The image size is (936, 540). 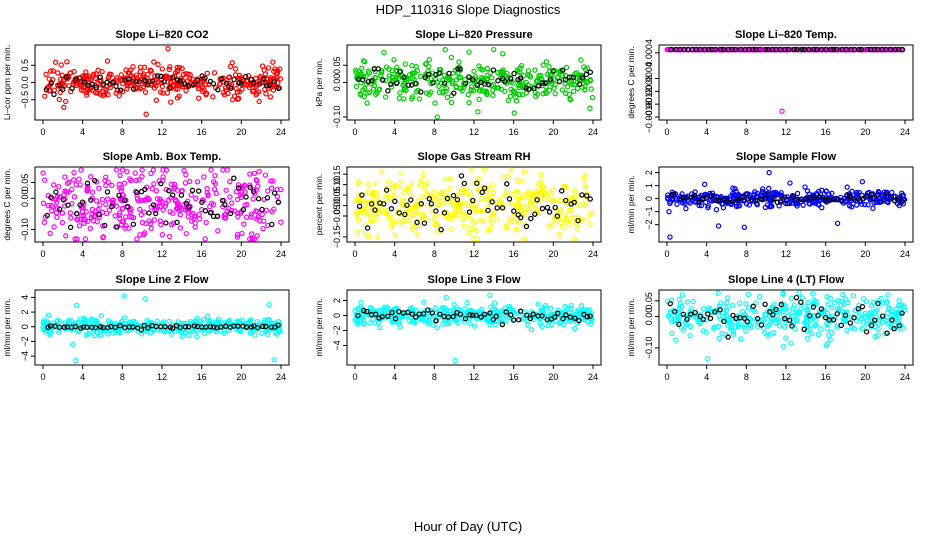 I want to click on x-tick-label: 0, so click(x=666, y=132).